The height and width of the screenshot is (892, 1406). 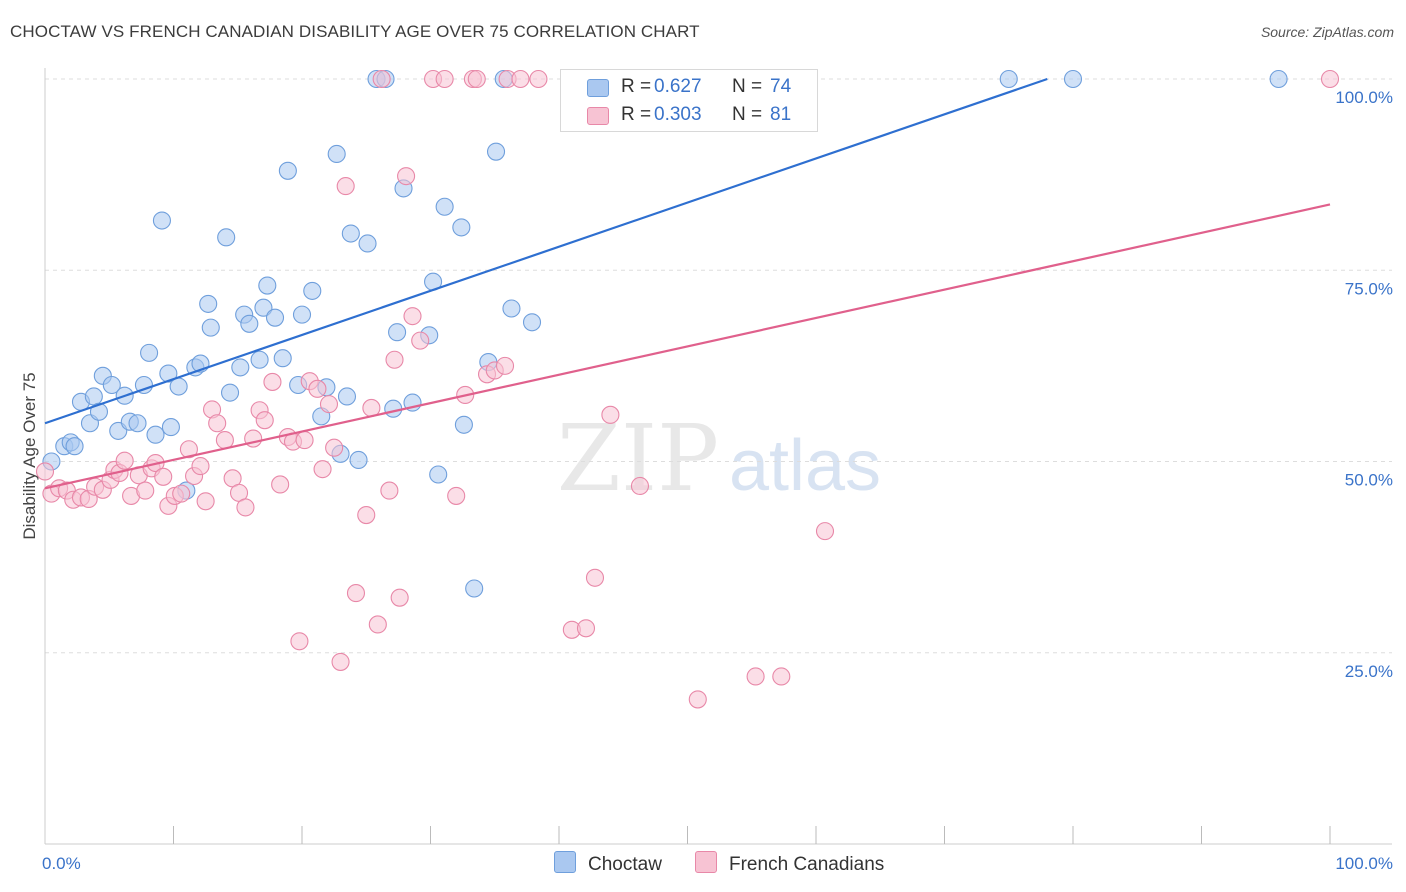 What do you see at coordinates (1327, 32) in the screenshot?
I see `chart-source: Source: ZipAtlas.com` at bounding box center [1327, 32].